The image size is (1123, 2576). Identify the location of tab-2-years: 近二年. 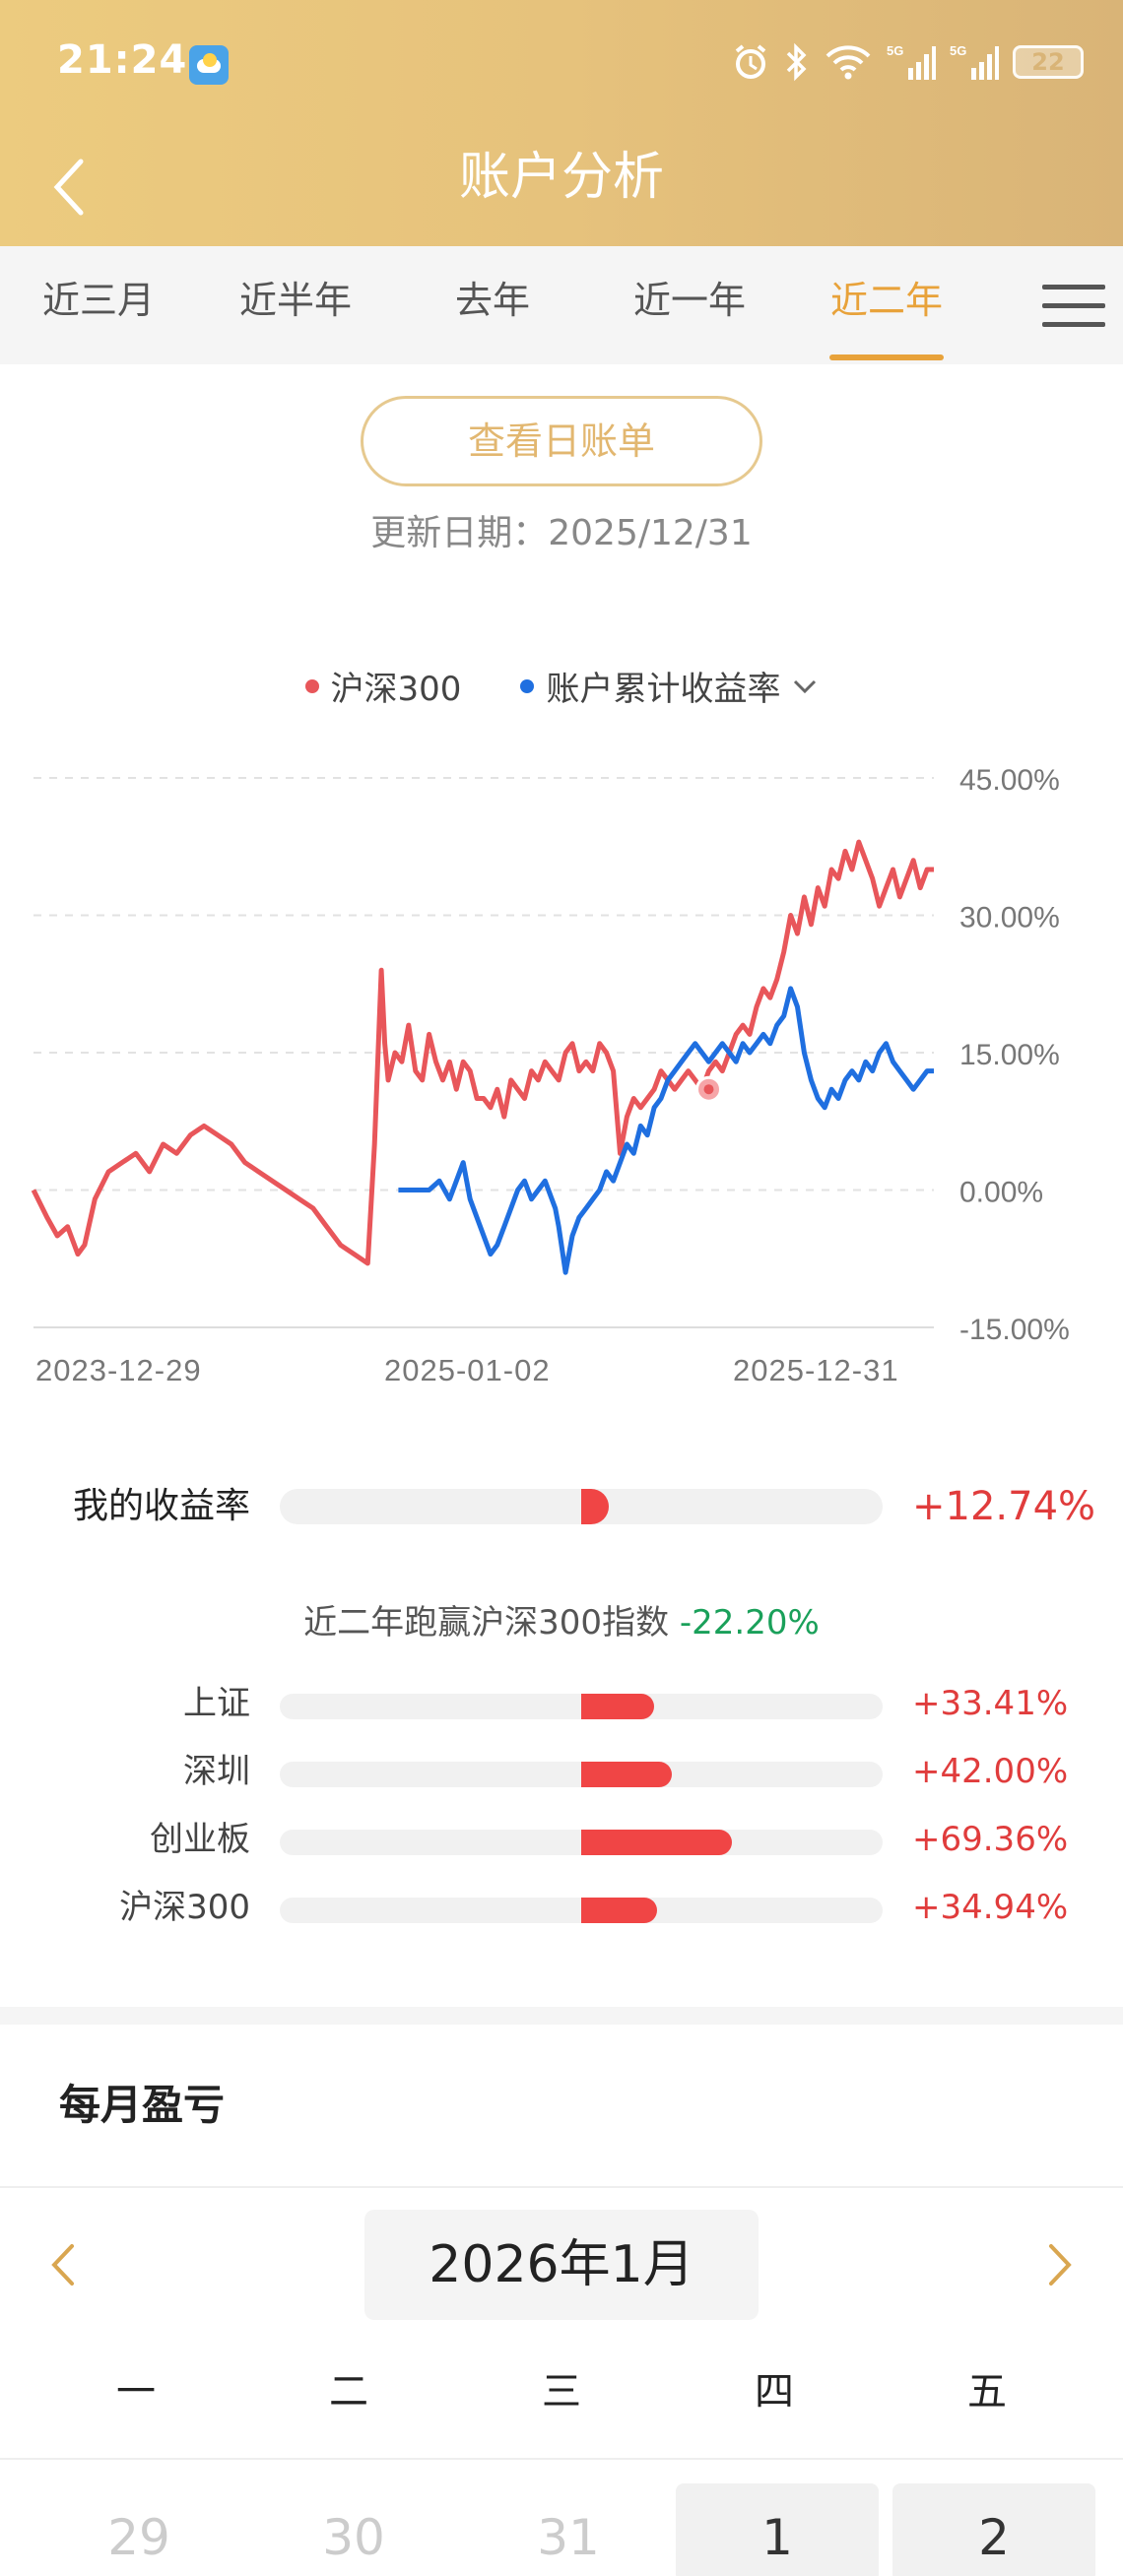
(886, 305).